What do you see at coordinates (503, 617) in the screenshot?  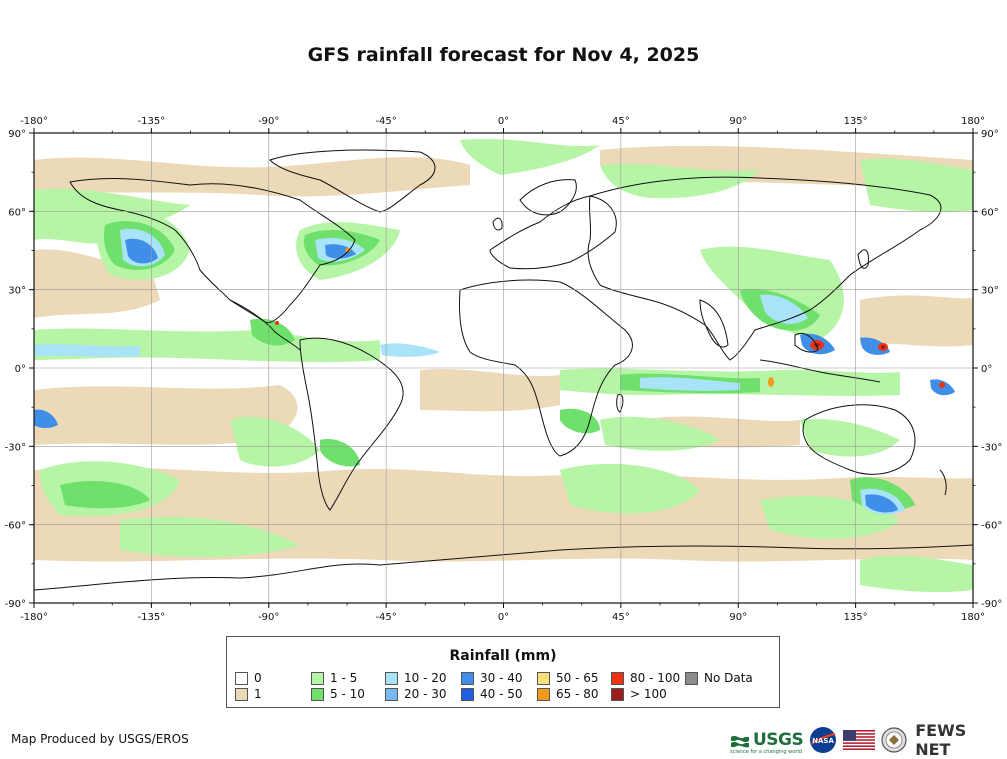 I see `lon-label-bottom: 0°` at bounding box center [503, 617].